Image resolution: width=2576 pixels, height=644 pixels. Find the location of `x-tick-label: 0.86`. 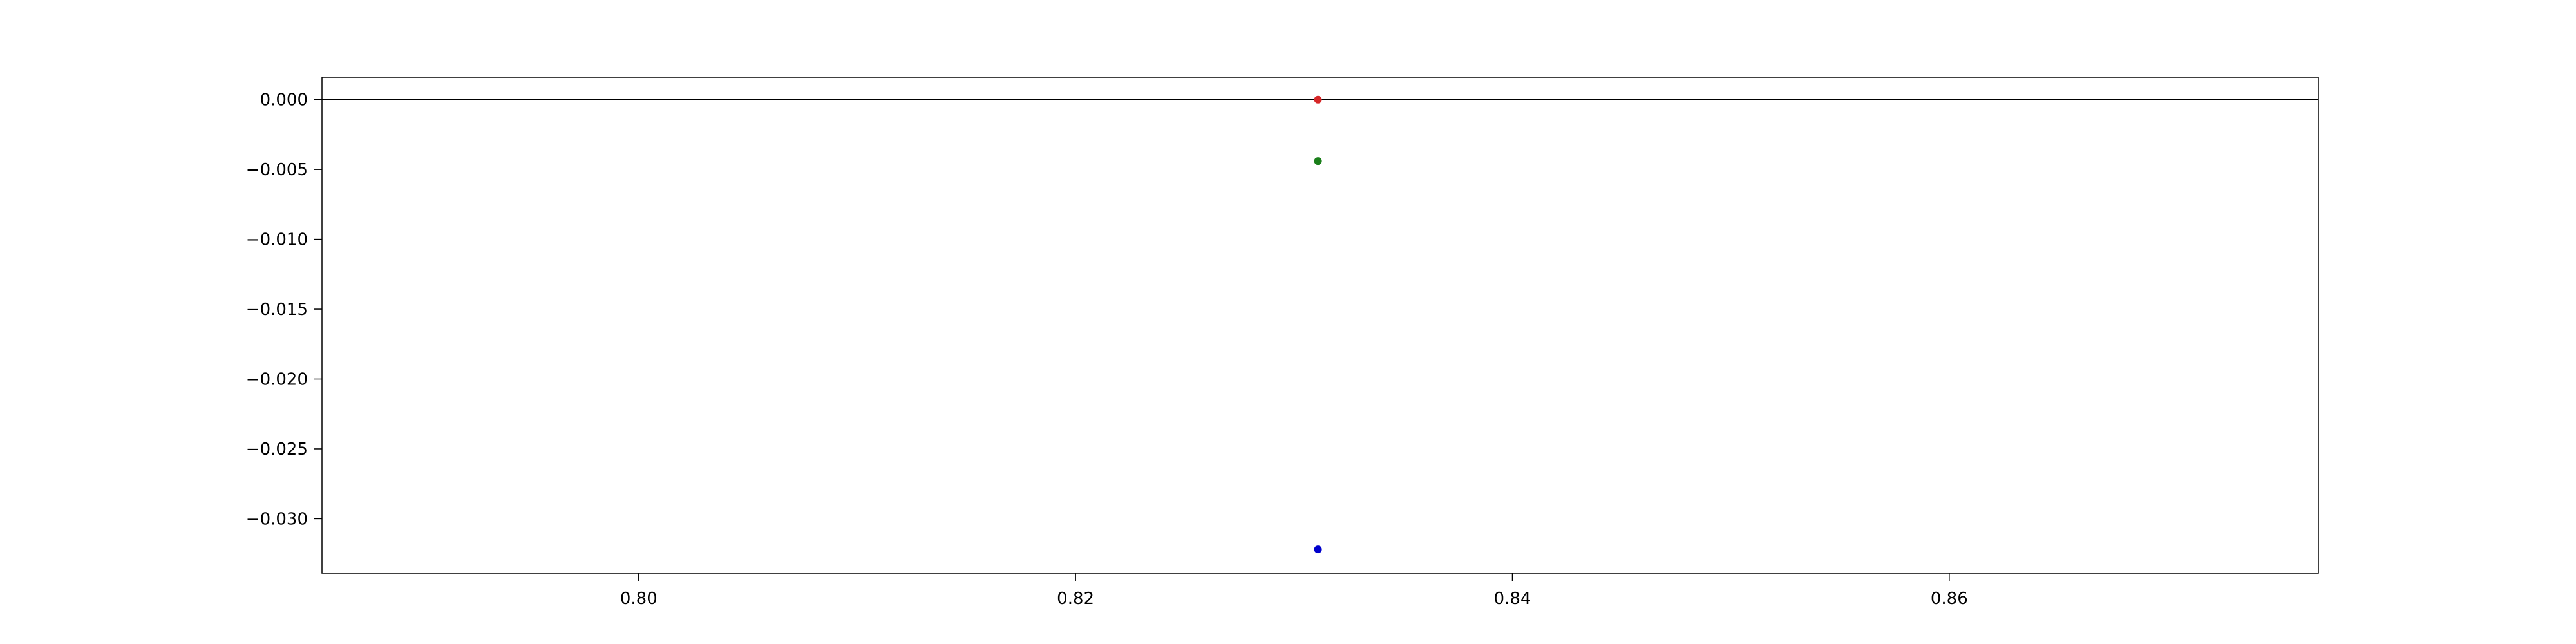

x-tick-label: 0.86 is located at coordinates (1950, 599).